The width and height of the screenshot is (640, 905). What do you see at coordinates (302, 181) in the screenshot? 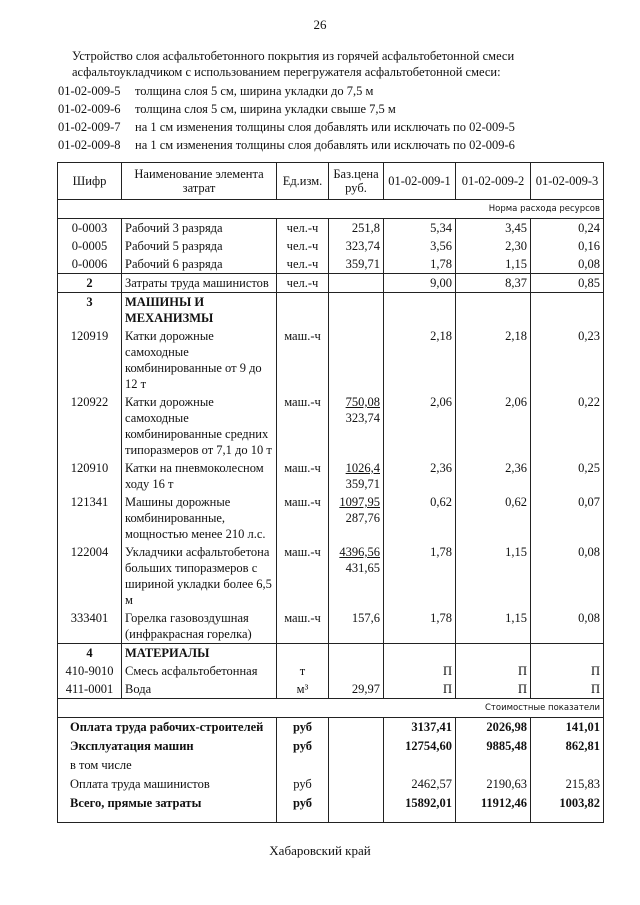
I see `header-unit: Ед.изм.` at bounding box center [302, 181].